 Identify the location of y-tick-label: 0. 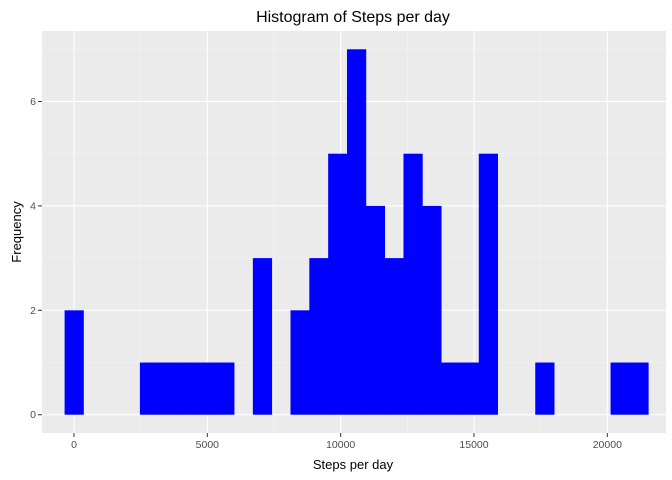
(33, 415).